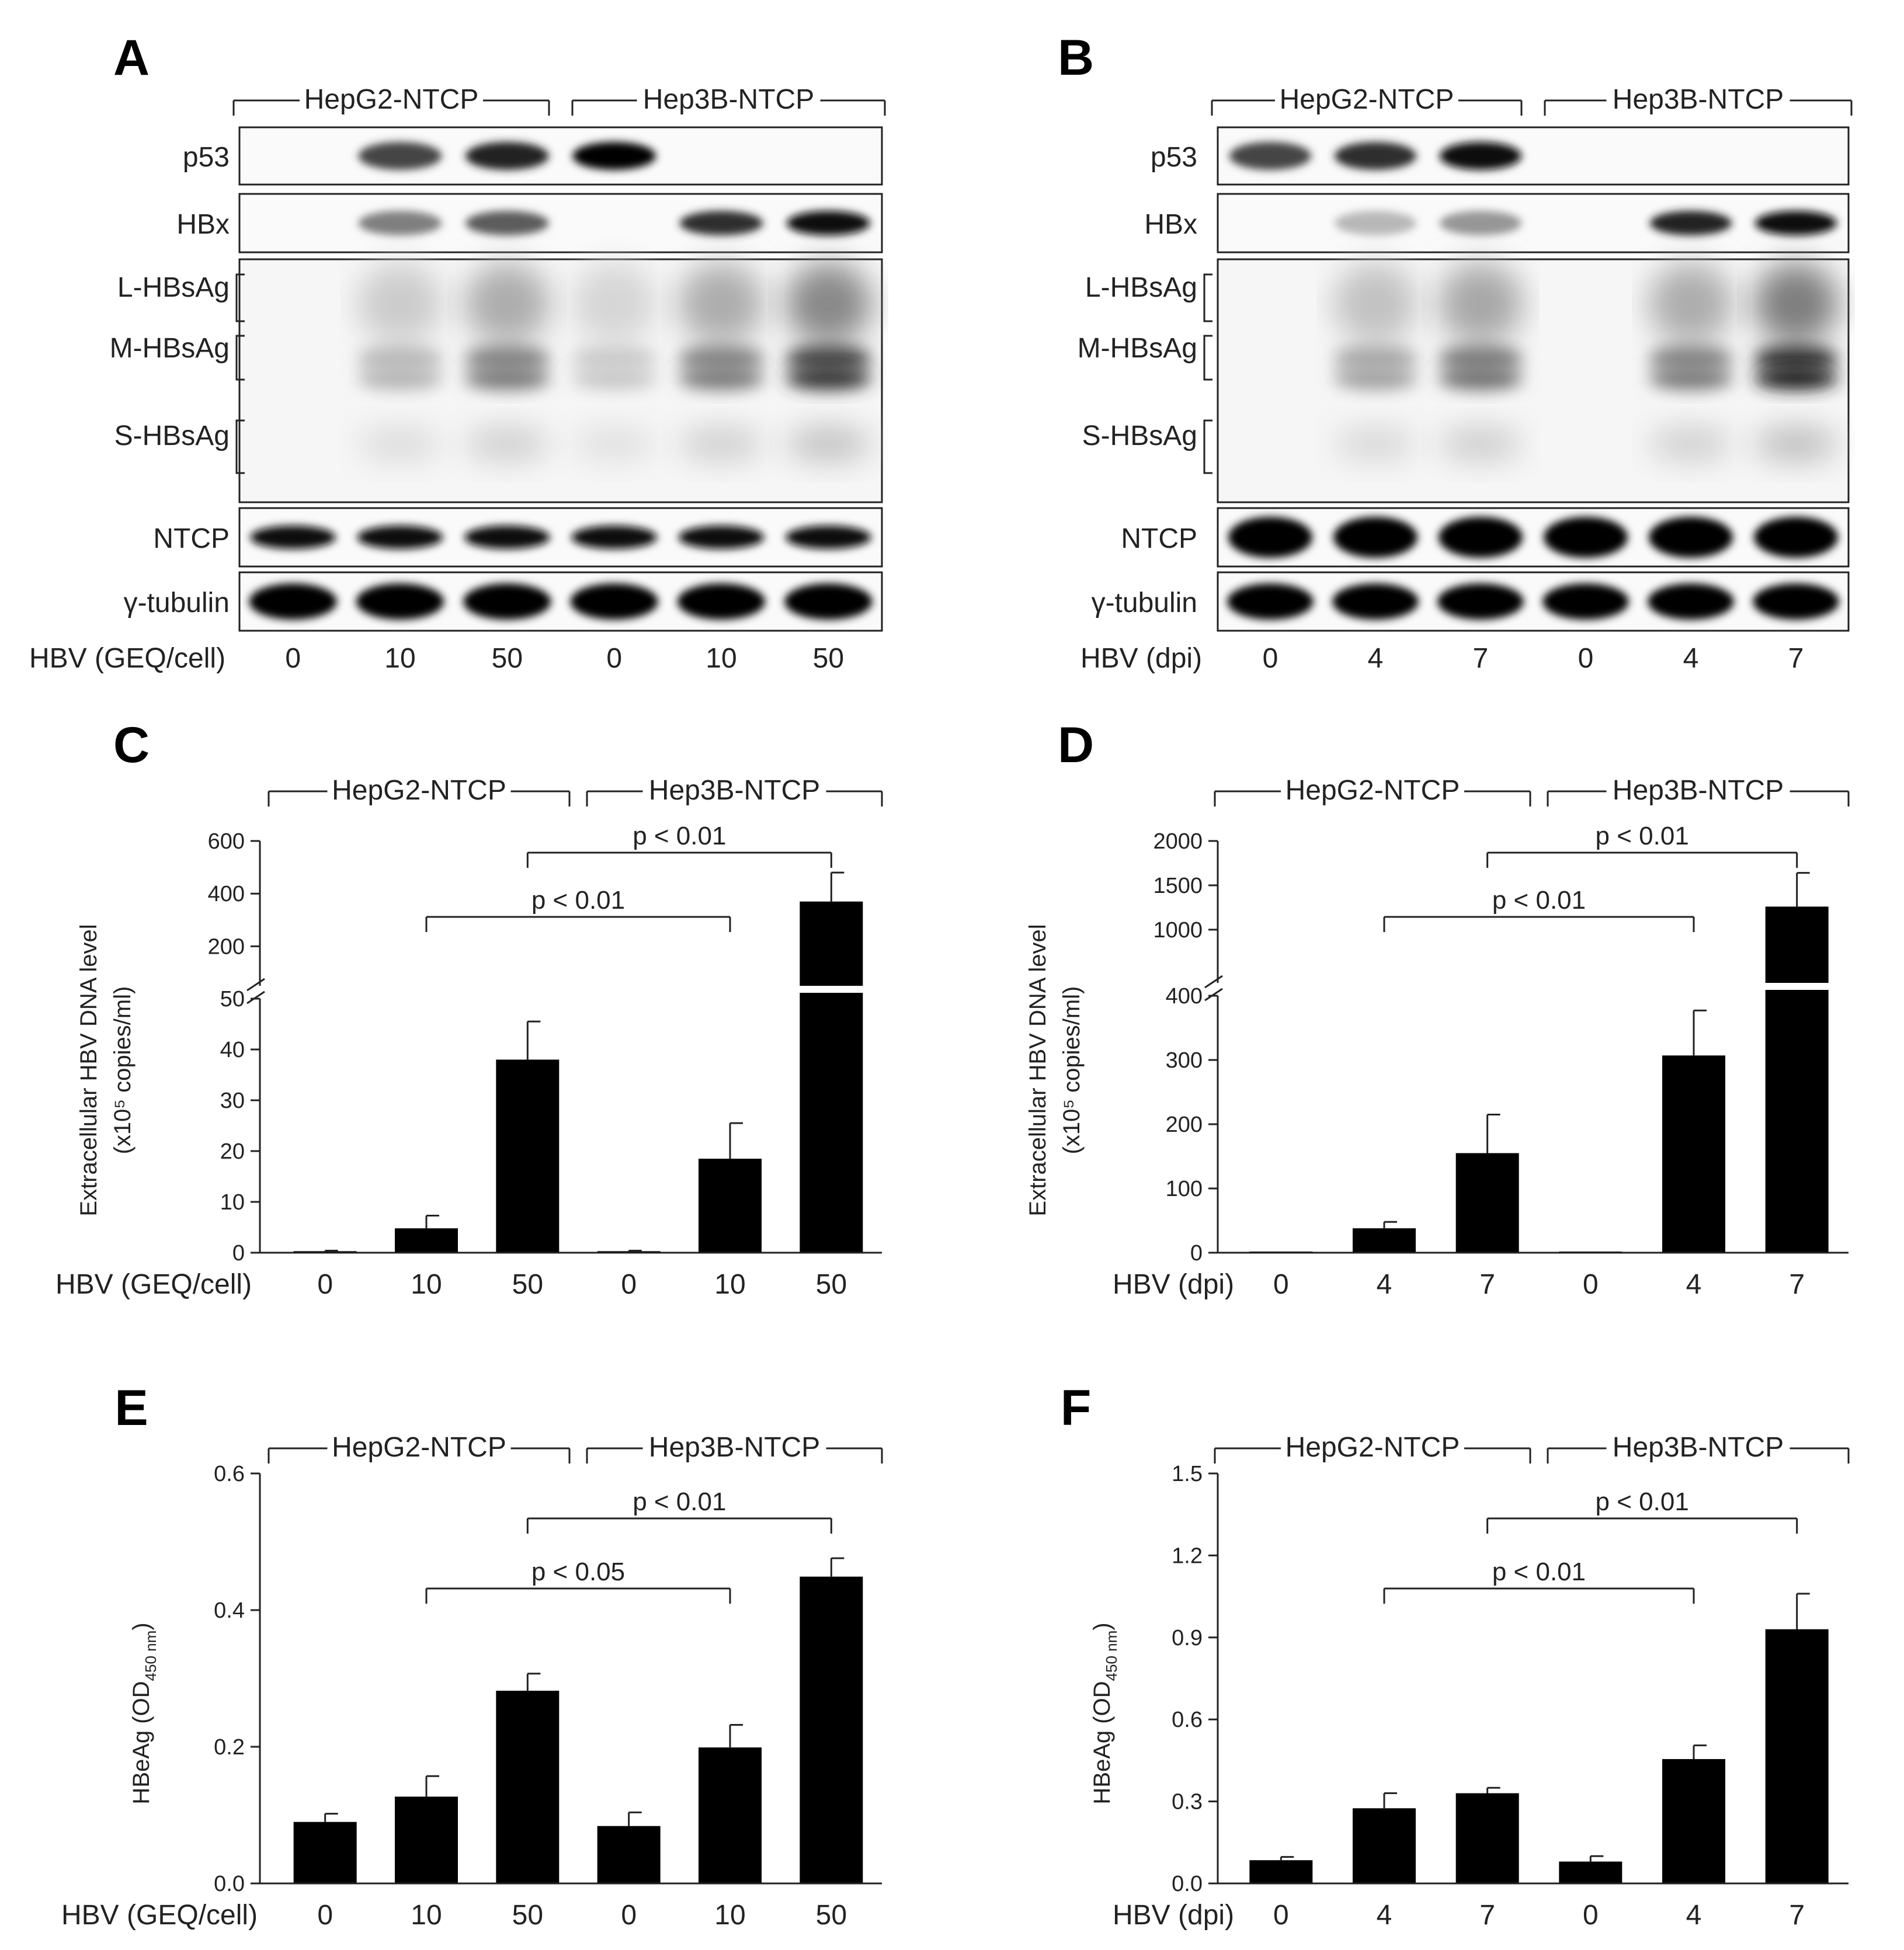 The image size is (1904, 1950). Describe the element at coordinates (1372, 790) in the screenshot. I see `group-bracket-D-1-label: HepG2-NTCP` at that location.